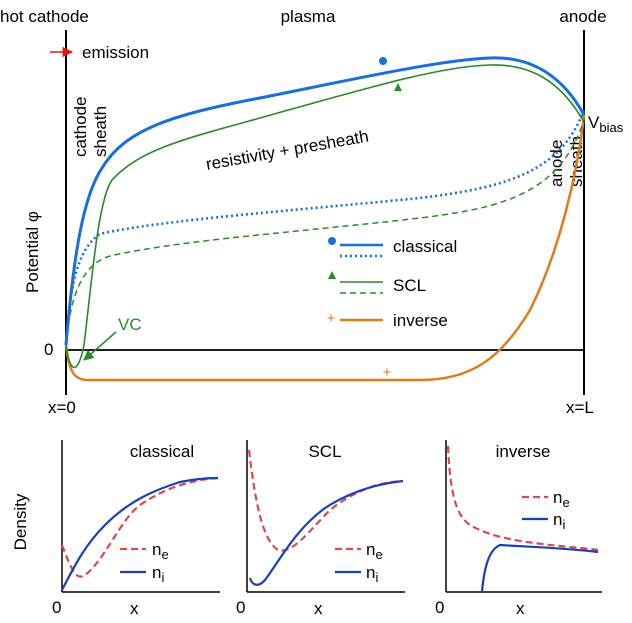 This screenshot has width=632, height=623. I want to click on legend-inverse: + inverse, so click(387, 320).